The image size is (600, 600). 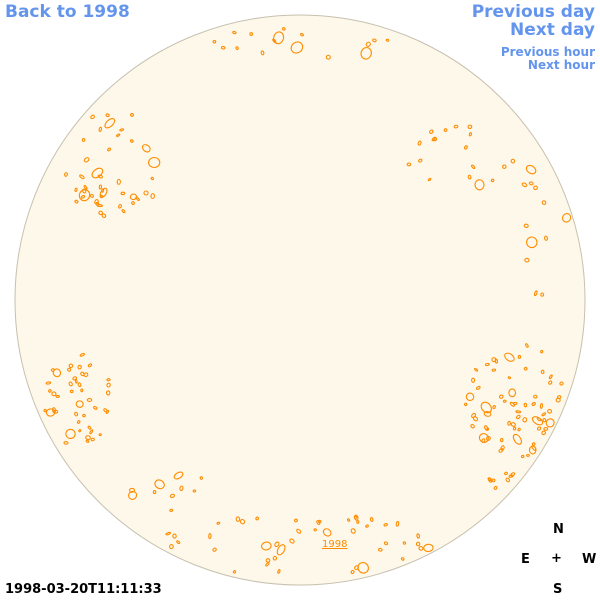 What do you see at coordinates (67, 12) in the screenshot?
I see `back-to-year-link: Back to 1998` at bounding box center [67, 12].